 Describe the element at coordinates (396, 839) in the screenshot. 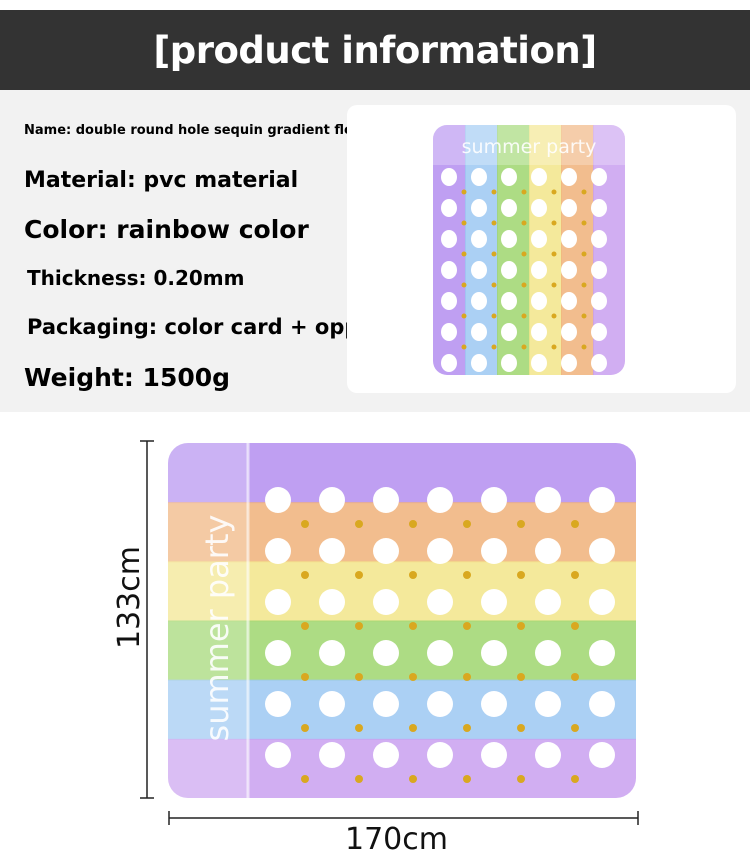

I see `width-label: 170cm` at that location.